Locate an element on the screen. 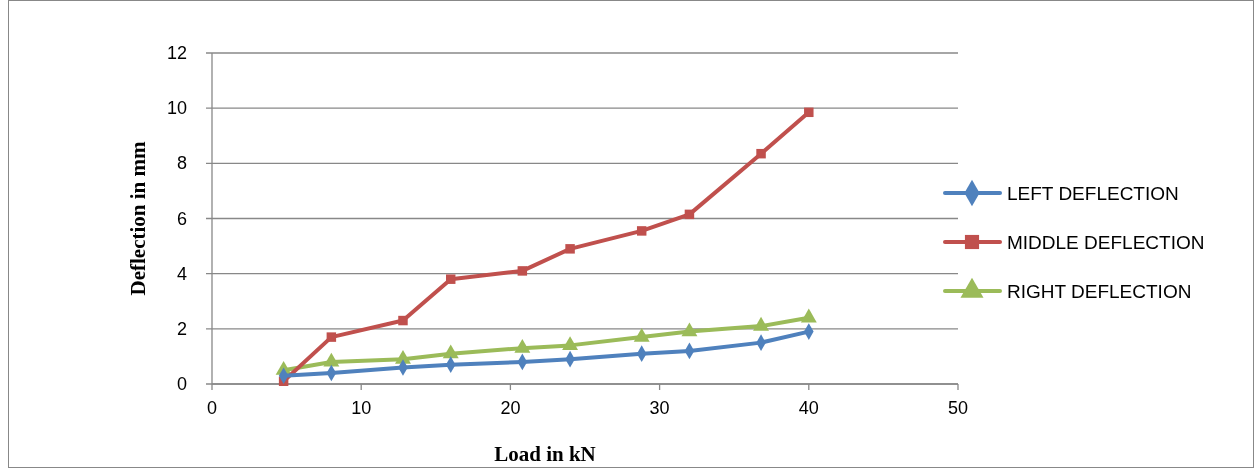 Image resolution: width=1255 pixels, height=468 pixels. y-tick-label: 0 is located at coordinates (181, 384).